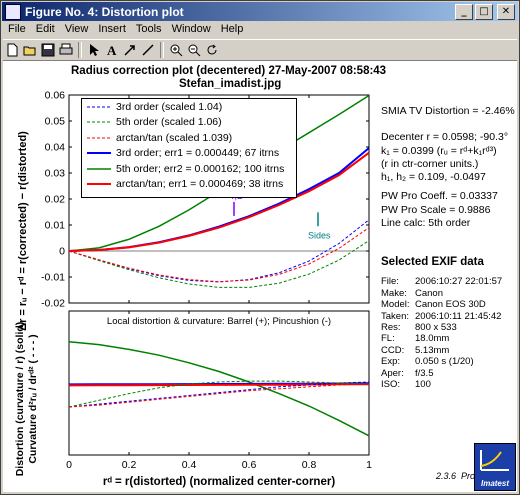 This screenshot has height=495, width=520. What do you see at coordinates (445, 137) in the screenshot?
I see `info-line: Decenter r = 0.0598; -90.3°` at bounding box center [445, 137].